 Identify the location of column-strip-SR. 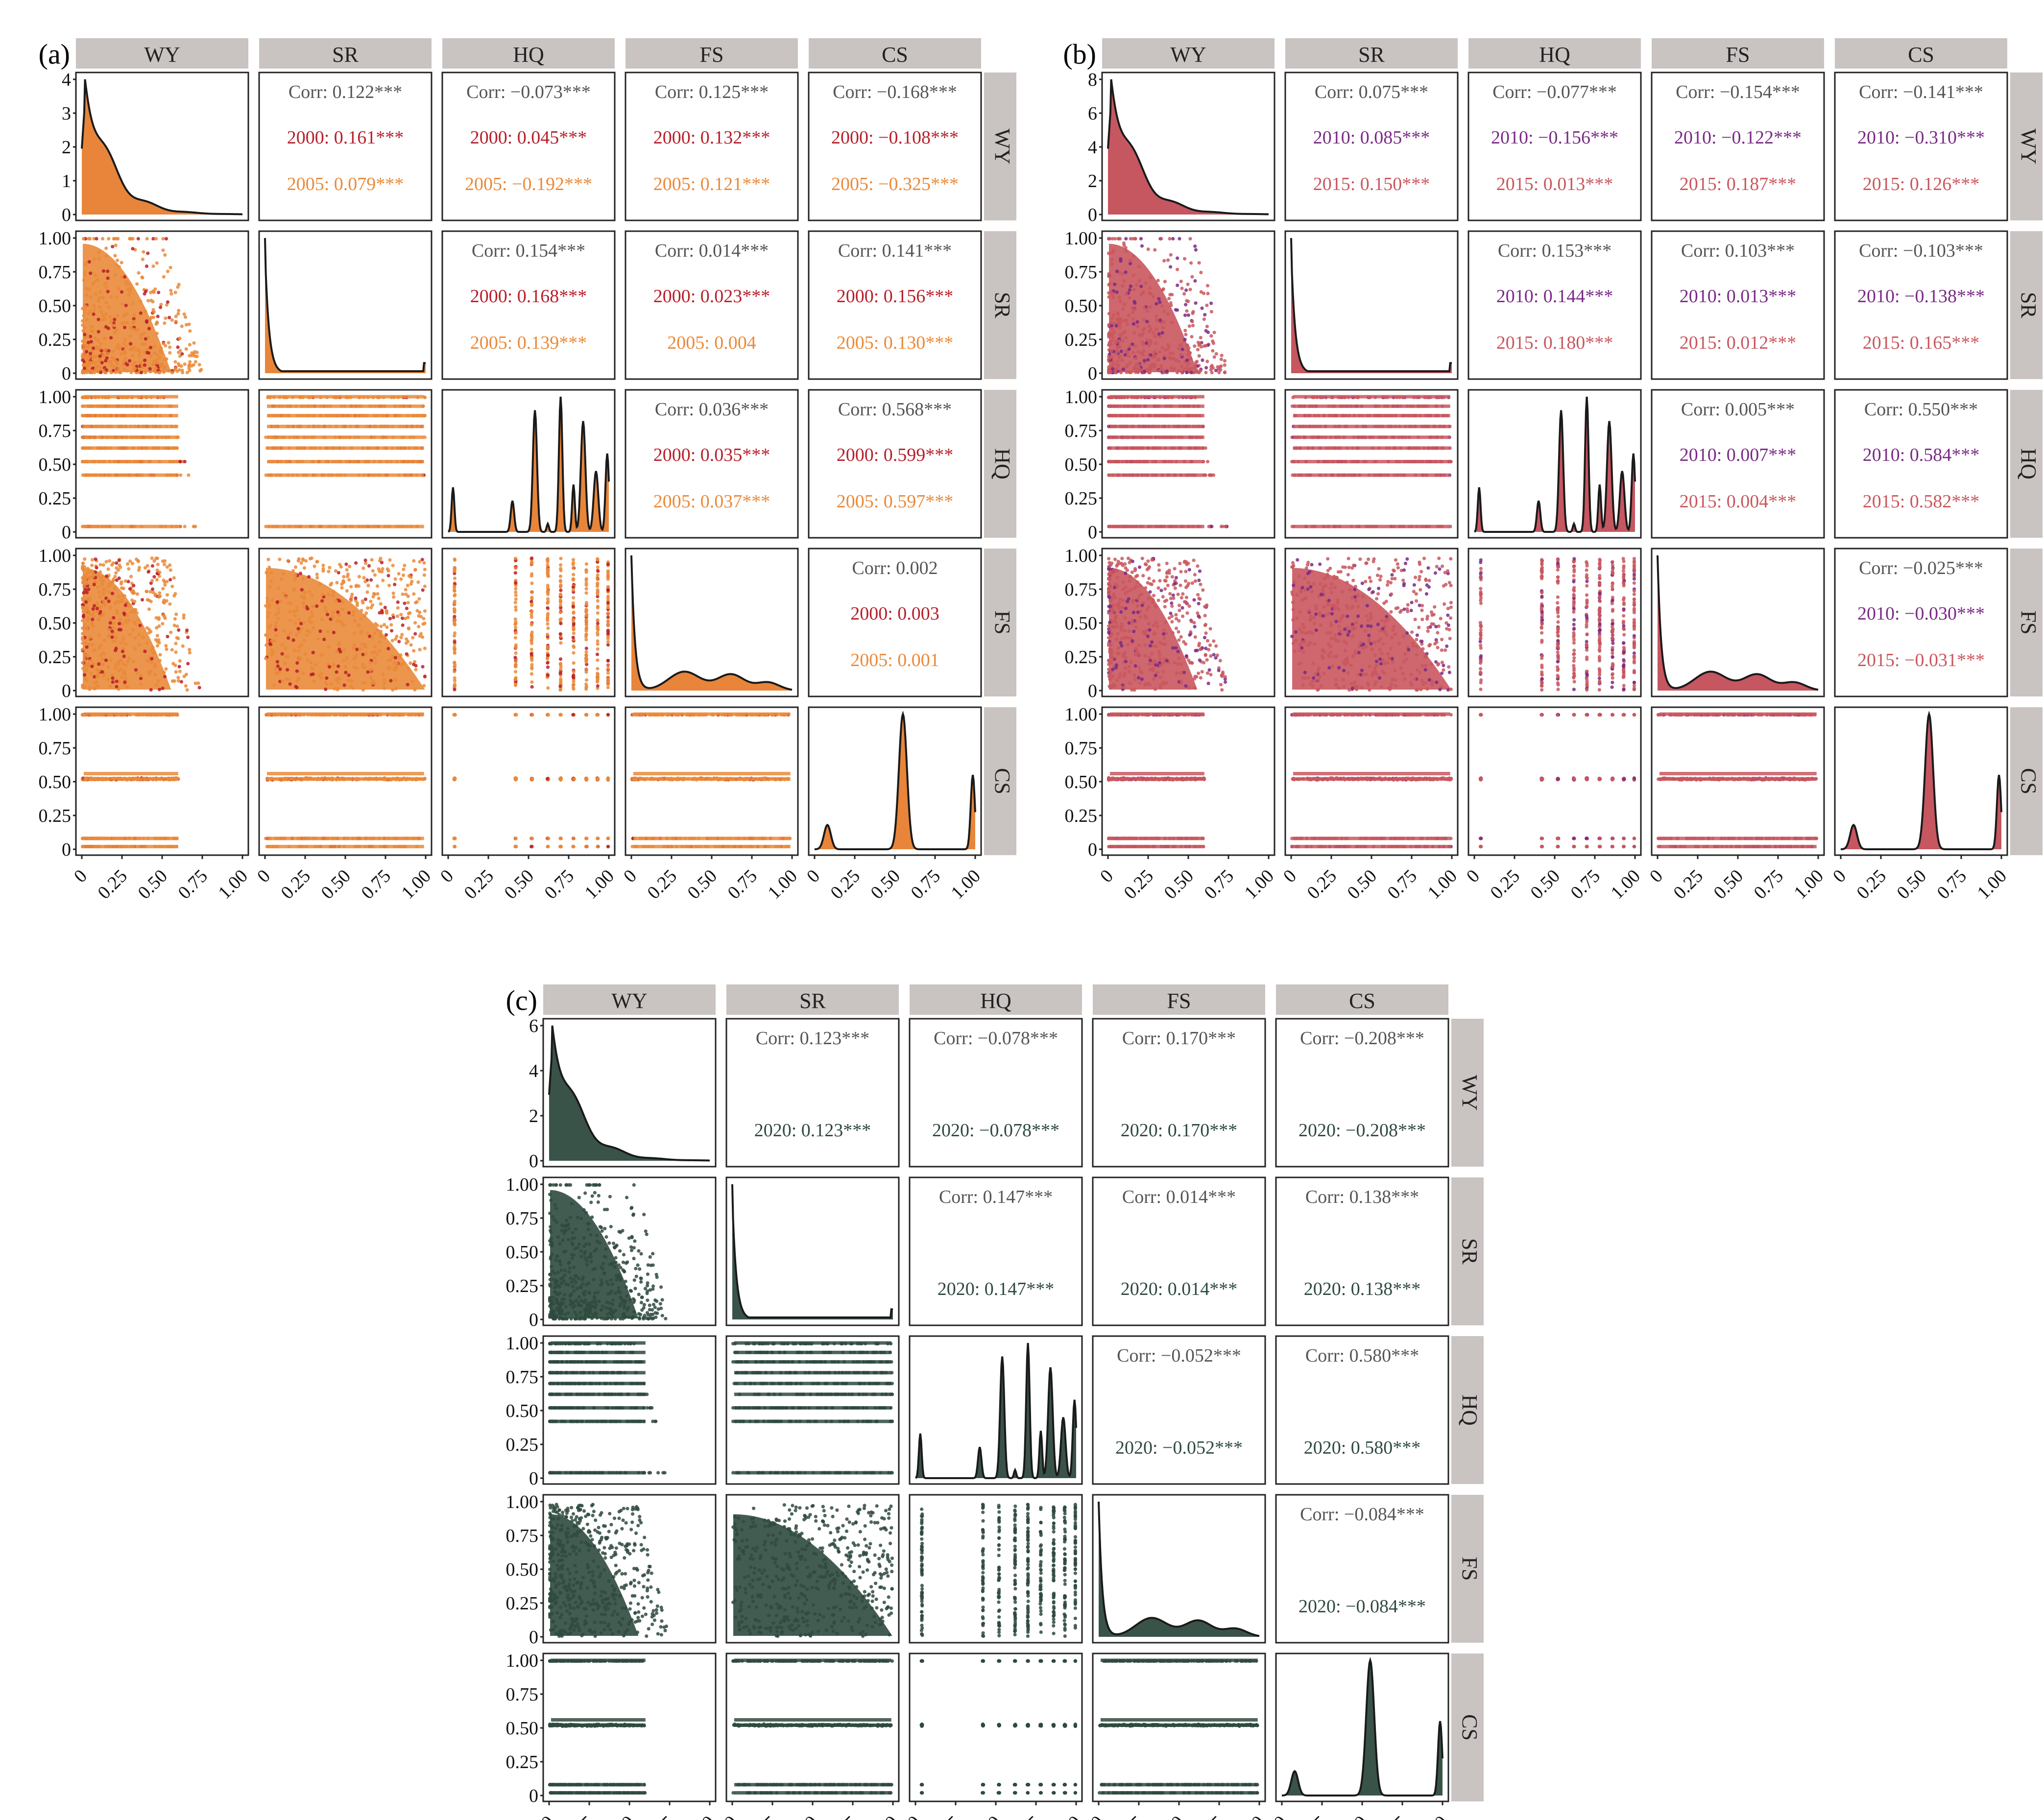
(1372, 53).